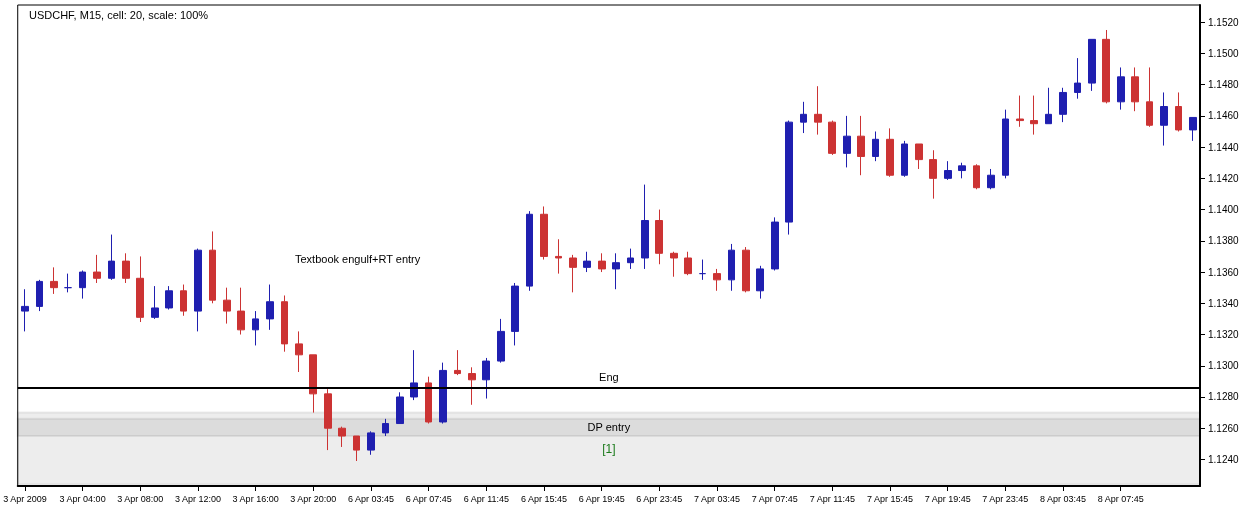 The height and width of the screenshot is (513, 1249). I want to click on x-tick-label: 7 Apr 11:45, so click(832, 498).